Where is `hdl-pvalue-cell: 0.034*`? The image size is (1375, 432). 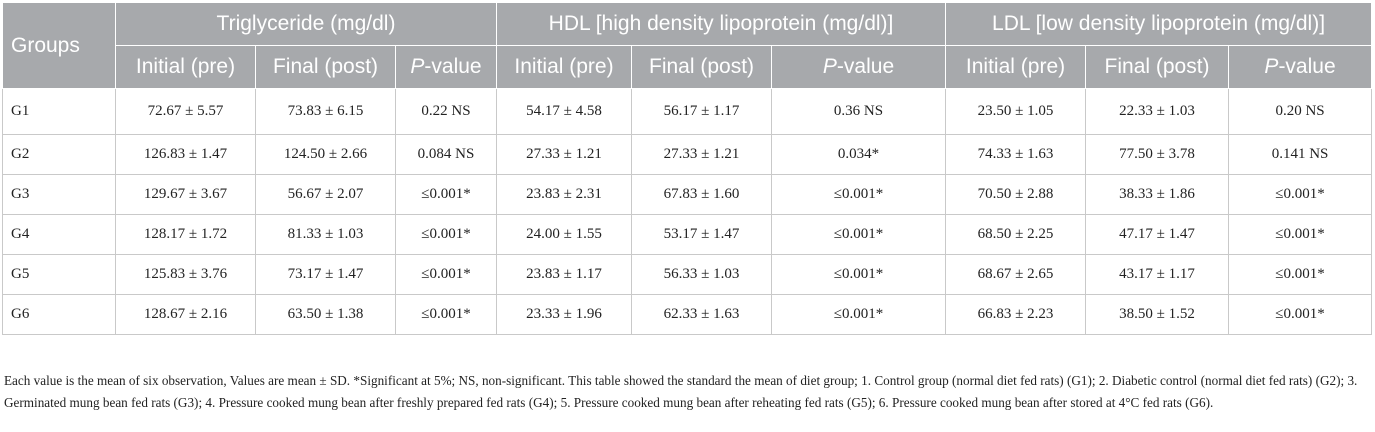
hdl-pvalue-cell: 0.034* is located at coordinates (859, 154).